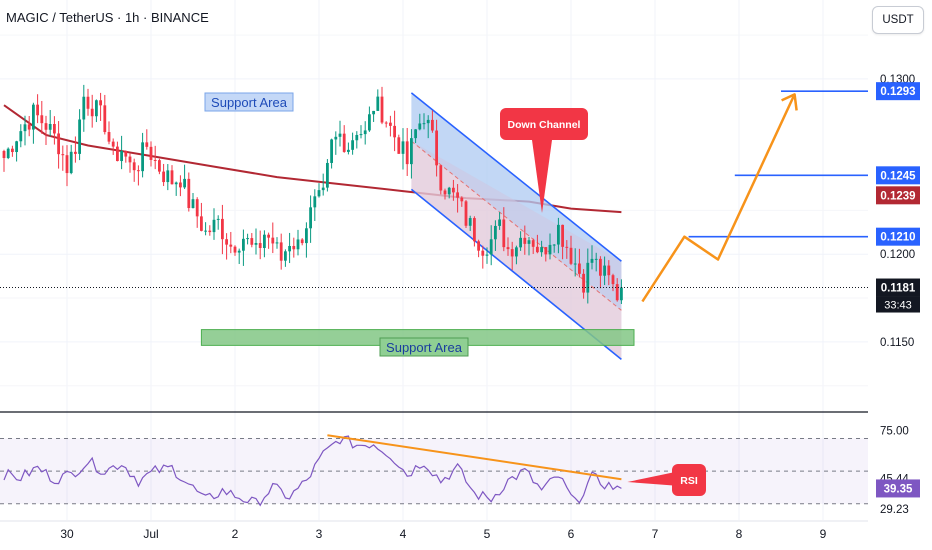 This screenshot has width=932, height=550. I want to click on support-area-label-text: Support Area, so click(424, 347).